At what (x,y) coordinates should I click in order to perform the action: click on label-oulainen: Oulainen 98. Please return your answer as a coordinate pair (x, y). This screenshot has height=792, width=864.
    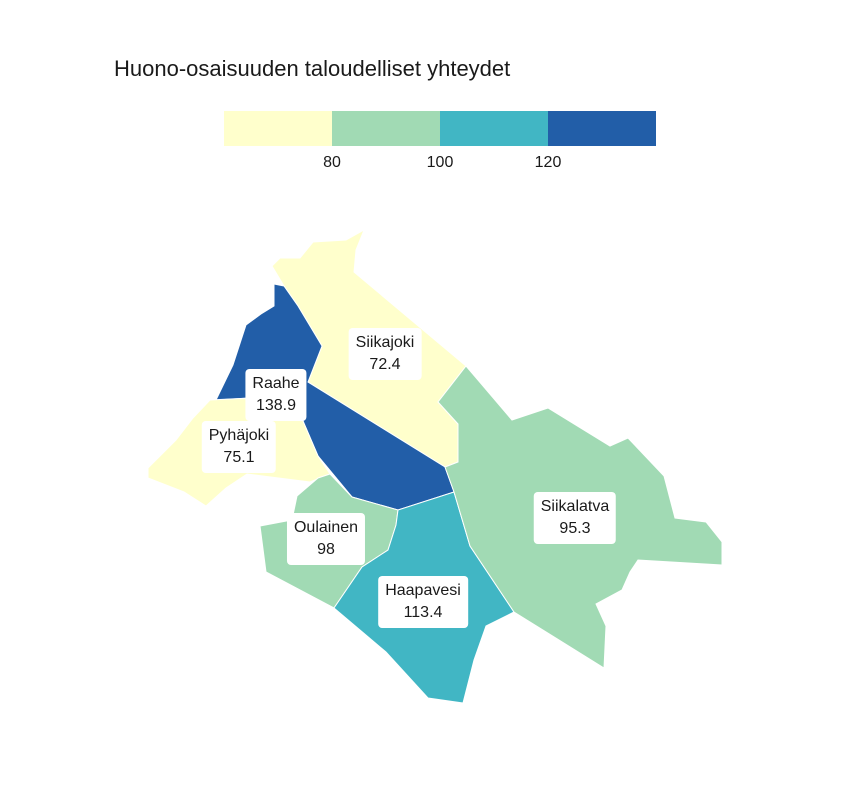
    Looking at the image, I should click on (326, 539).